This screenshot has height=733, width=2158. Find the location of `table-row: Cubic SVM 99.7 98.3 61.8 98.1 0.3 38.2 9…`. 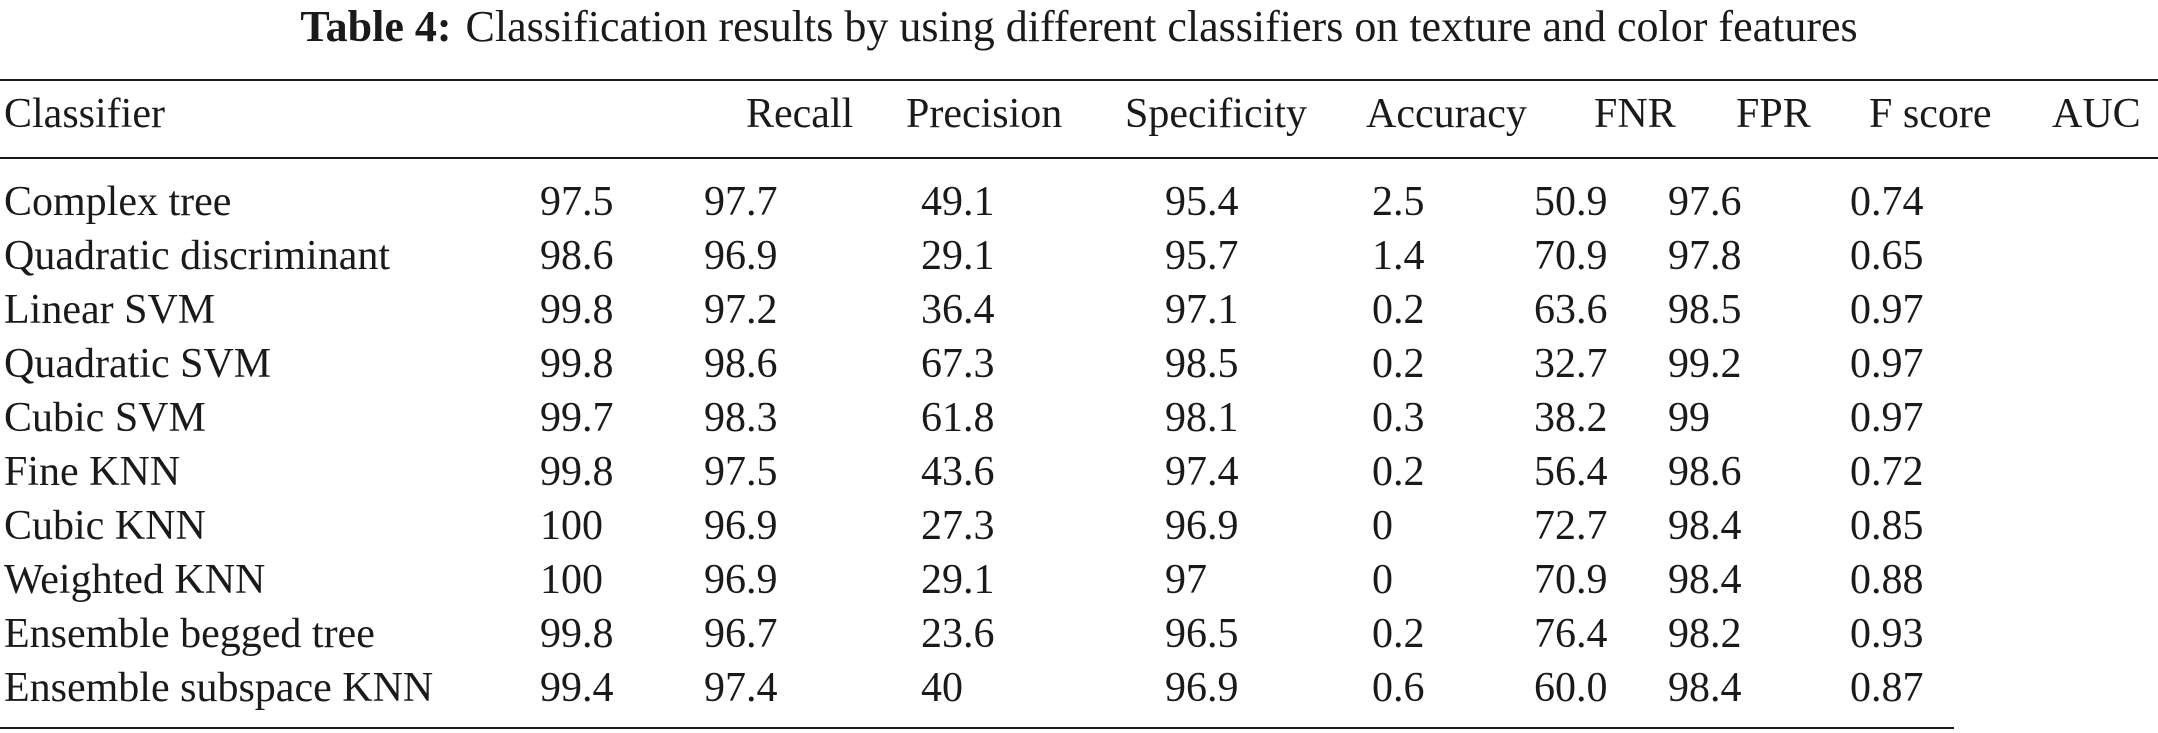

table-row: Cubic SVM 99.7 98.3 61.8 98.1 0.3 38.2 9… is located at coordinates (1079, 421).